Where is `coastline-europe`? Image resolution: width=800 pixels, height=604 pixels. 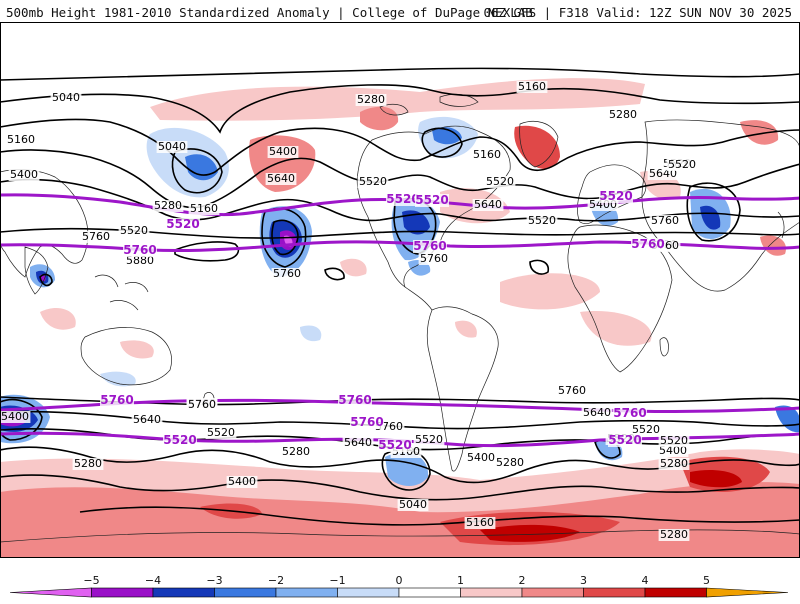
coastline-europe is located at coordinates (612, 194).